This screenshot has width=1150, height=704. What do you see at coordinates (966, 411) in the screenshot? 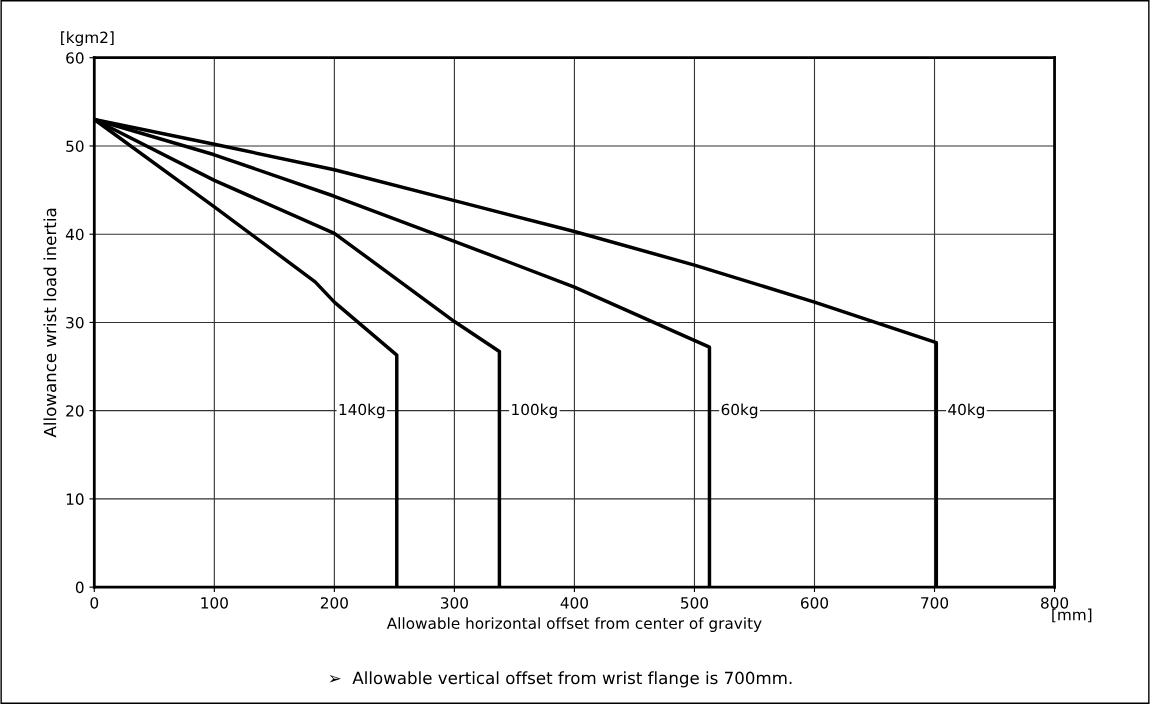
I see `series-label: 40kg` at bounding box center [966, 411].